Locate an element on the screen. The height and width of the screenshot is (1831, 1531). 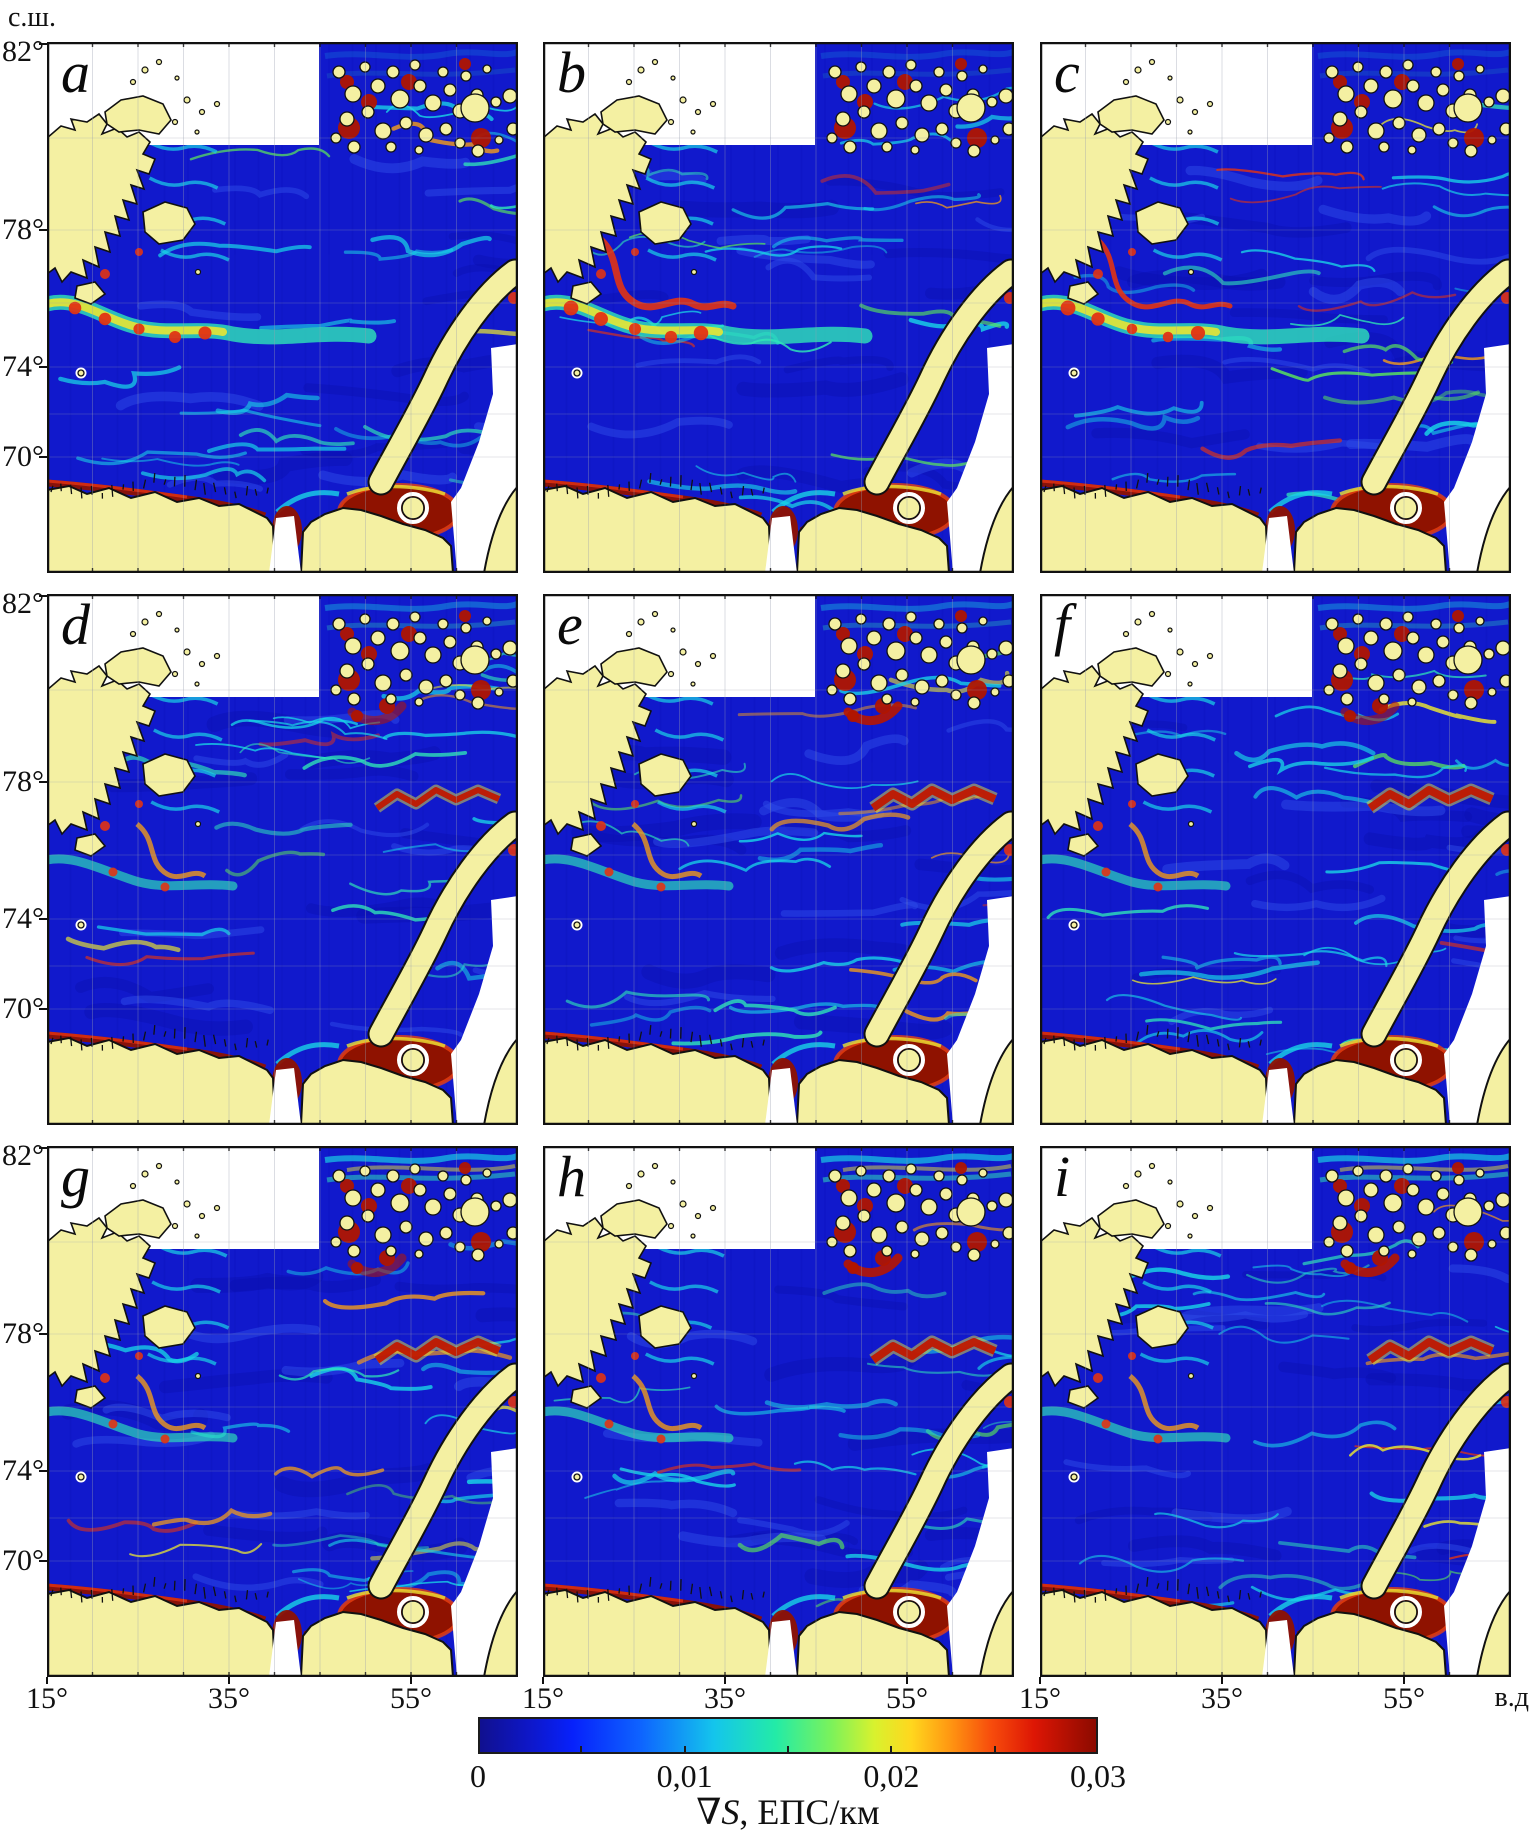
panel-letter: c is located at coordinates (1067, 72).